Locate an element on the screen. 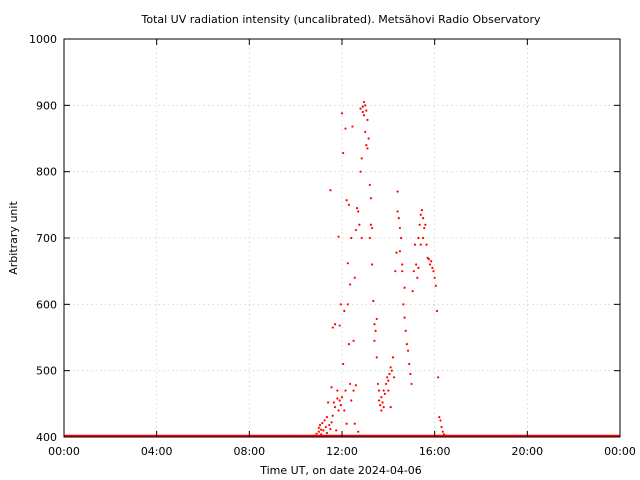 The height and width of the screenshot is (480, 640). x-tick-label: 04:00 is located at coordinates (157, 451).